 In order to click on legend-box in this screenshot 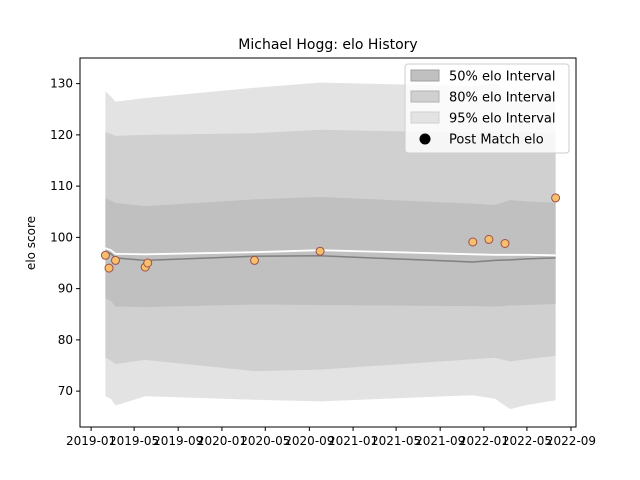, I will do `click(487, 108)`.